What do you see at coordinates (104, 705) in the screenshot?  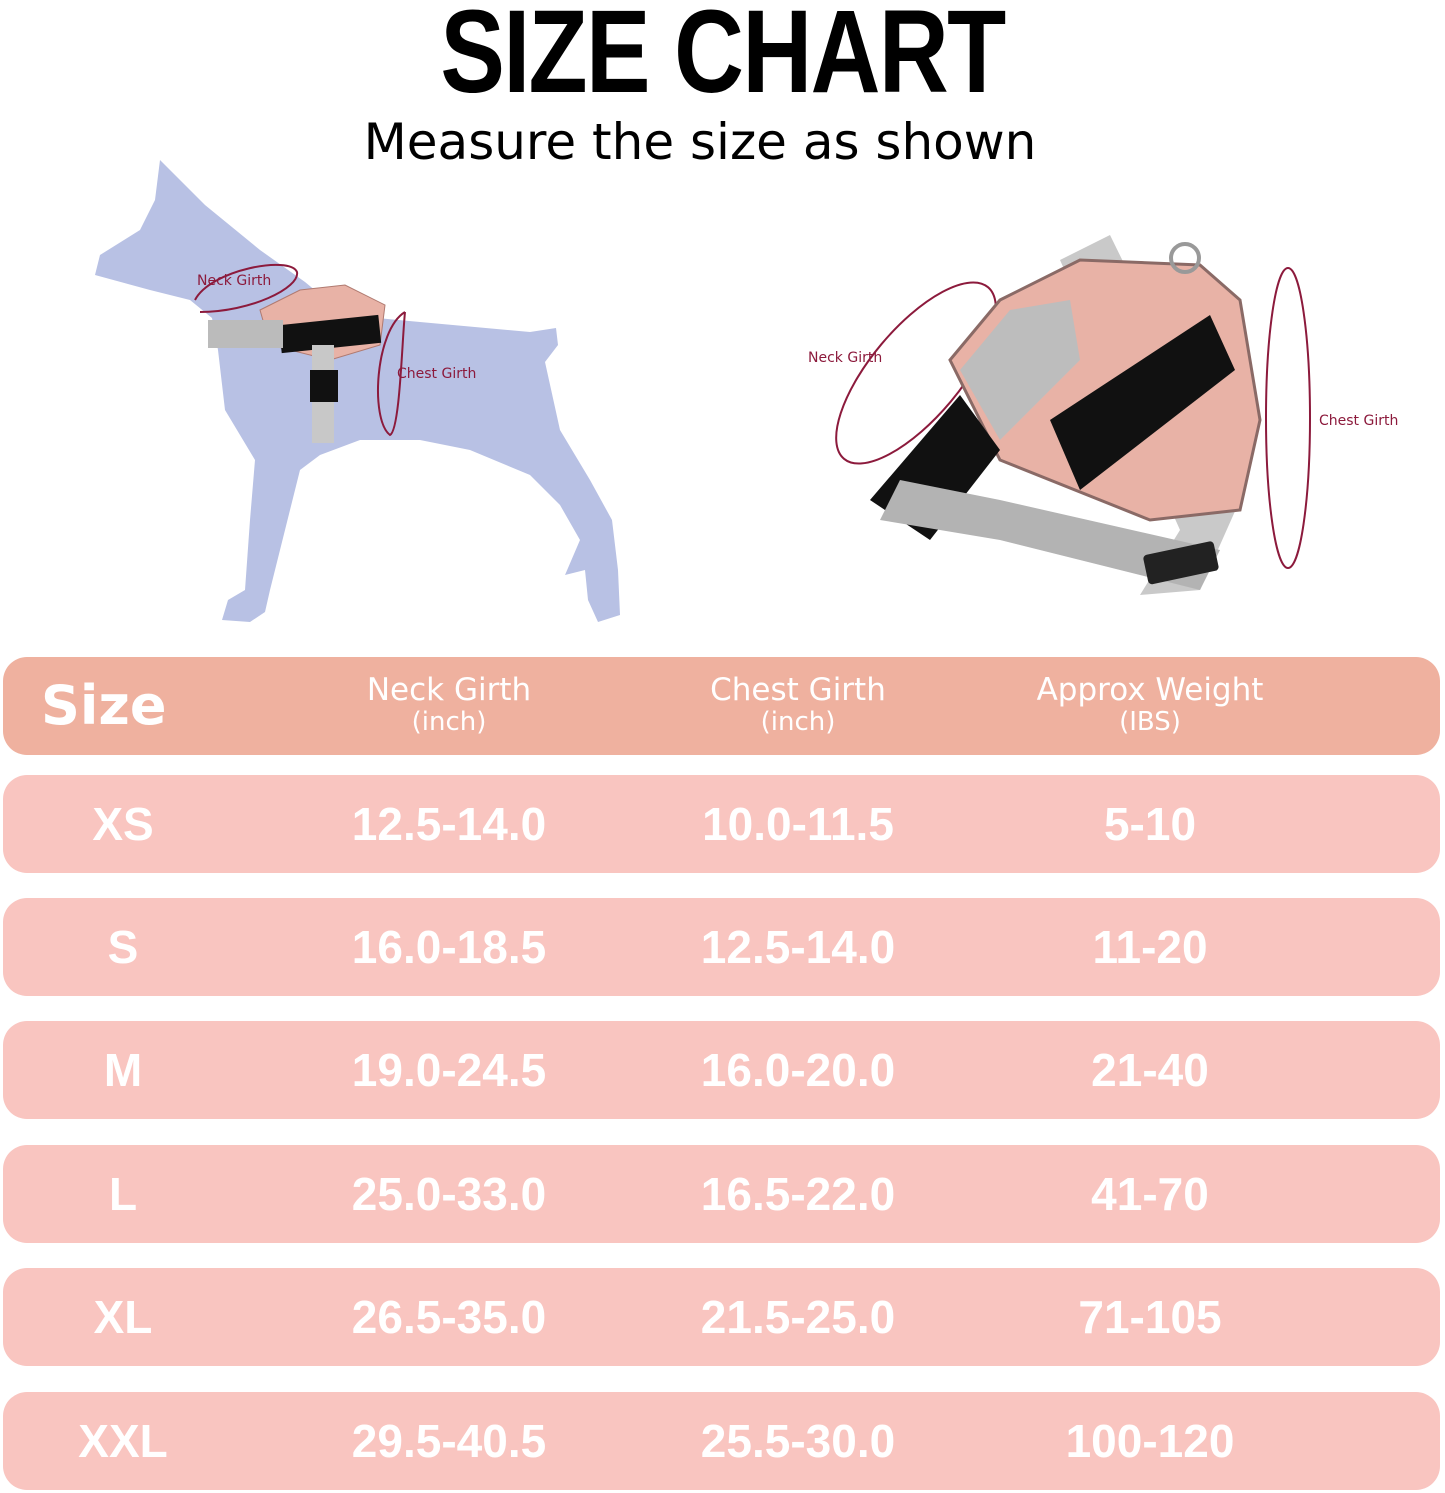 I see `header-size: Size` at bounding box center [104, 705].